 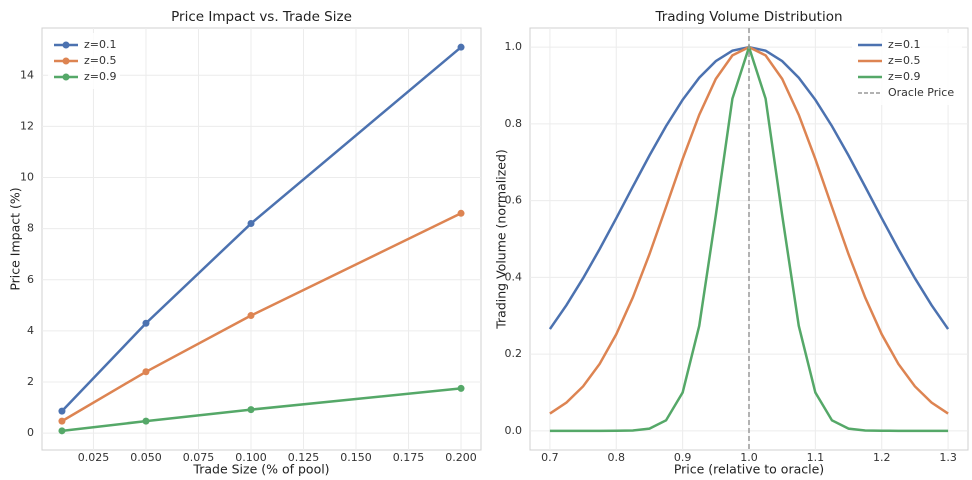 I want to click on x-tick-label: 0.175, so click(x=409, y=457).